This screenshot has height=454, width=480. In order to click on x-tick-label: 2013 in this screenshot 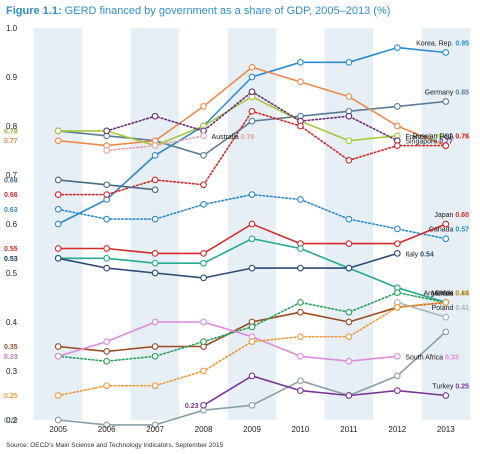, I will do `click(446, 429)`.